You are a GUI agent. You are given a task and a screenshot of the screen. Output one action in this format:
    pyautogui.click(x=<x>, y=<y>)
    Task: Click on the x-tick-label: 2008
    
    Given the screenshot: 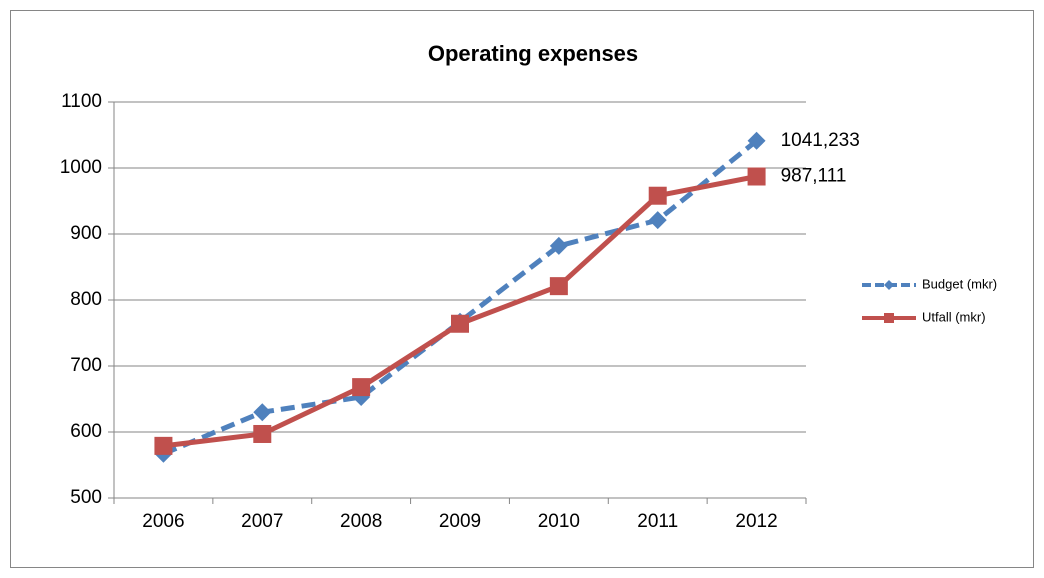 What is the action you would take?
    pyautogui.click(x=361, y=521)
    